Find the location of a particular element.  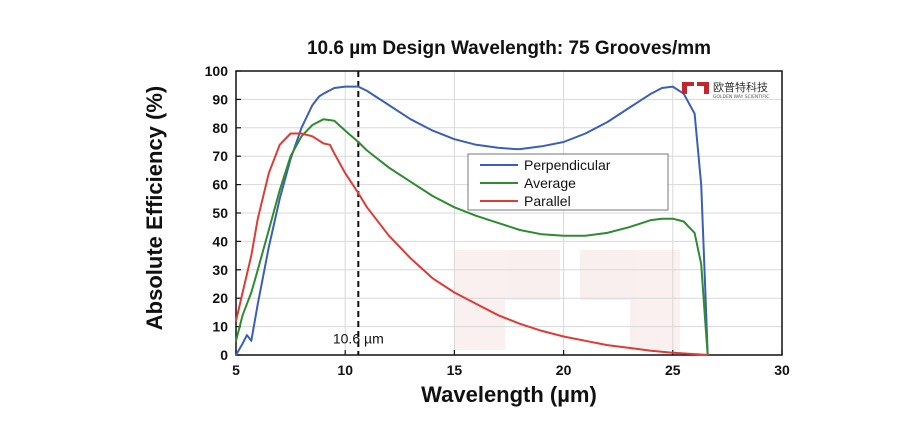

y-tick-label: 70 is located at coordinates (220, 156).